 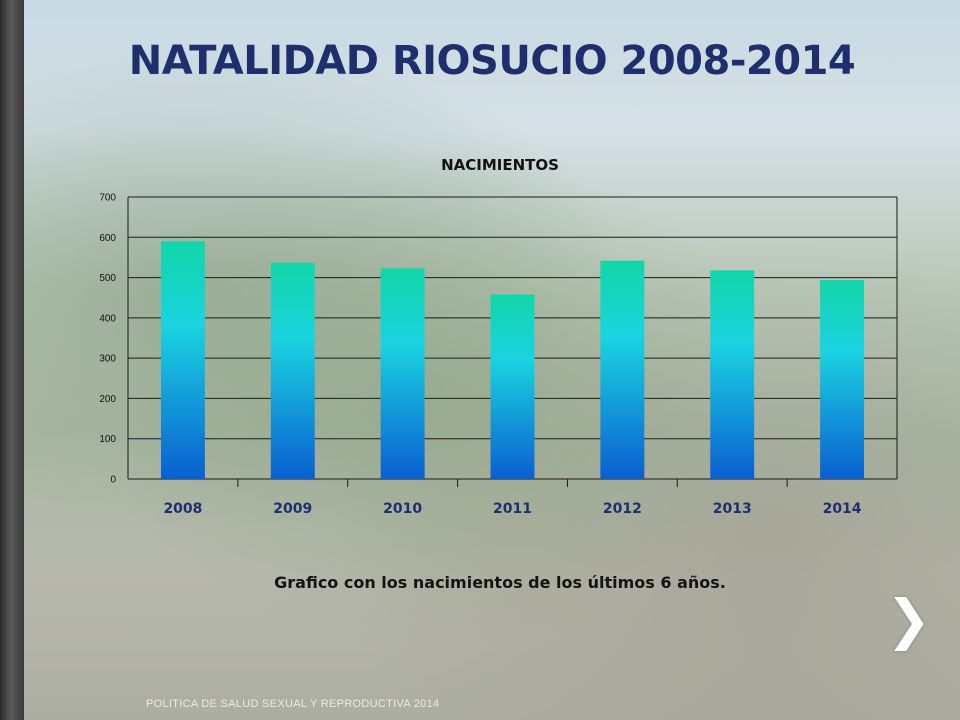 What do you see at coordinates (182, 509) in the screenshot?
I see `x-tick-label: 2008` at bounding box center [182, 509].